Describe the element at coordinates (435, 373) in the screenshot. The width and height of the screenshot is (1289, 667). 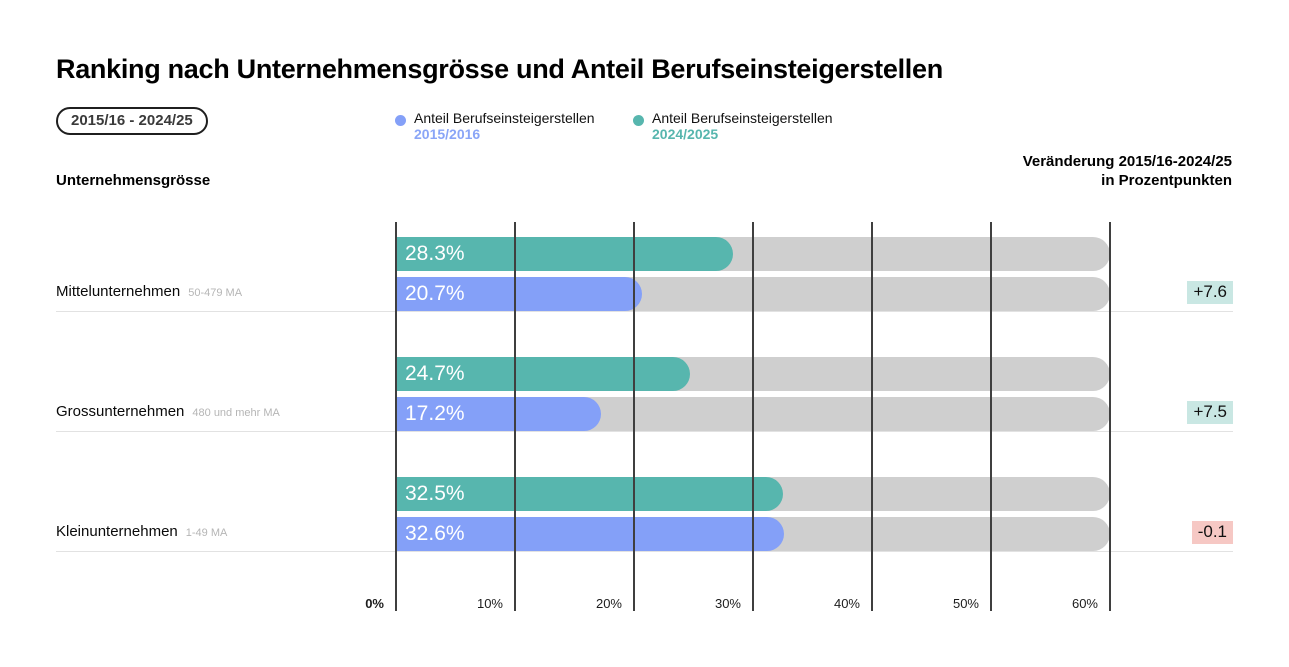
I see `bar-value-label: 24.7%` at that location.